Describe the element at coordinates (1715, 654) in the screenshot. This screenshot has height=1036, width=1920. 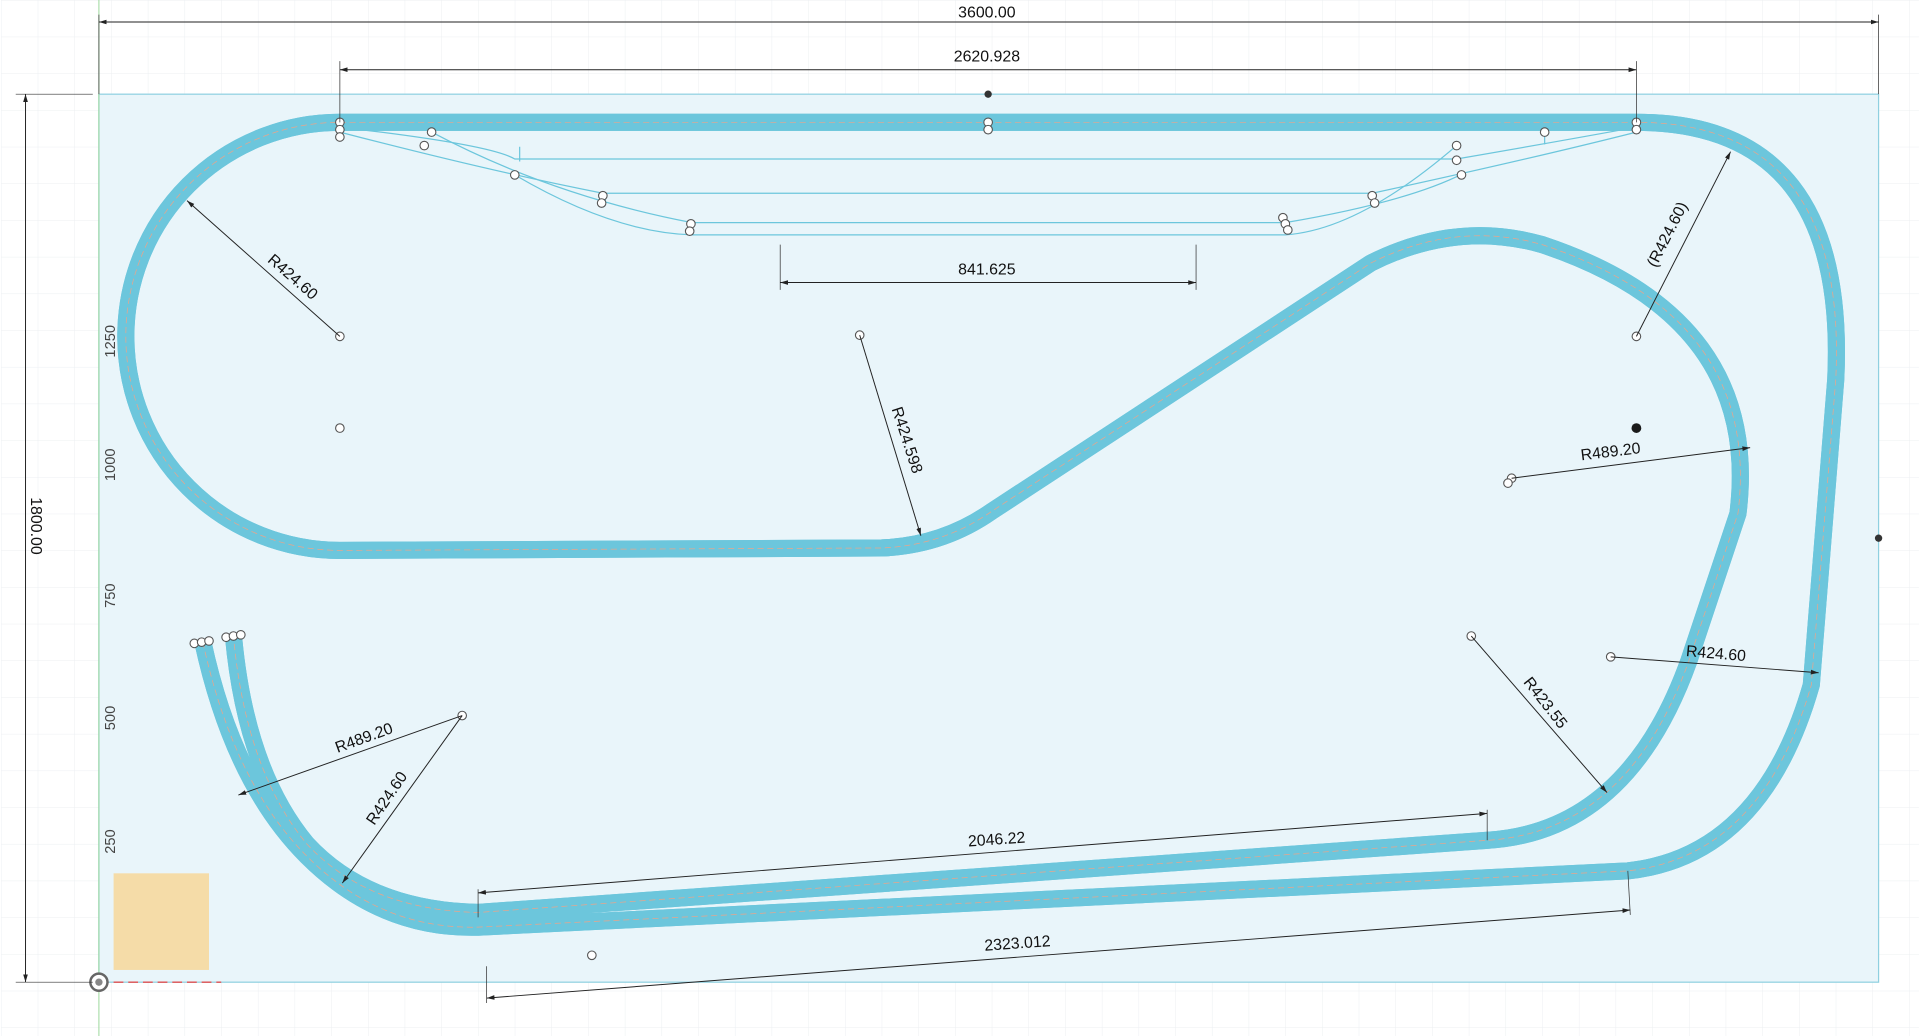
I see `radius-text: R424.60` at that location.